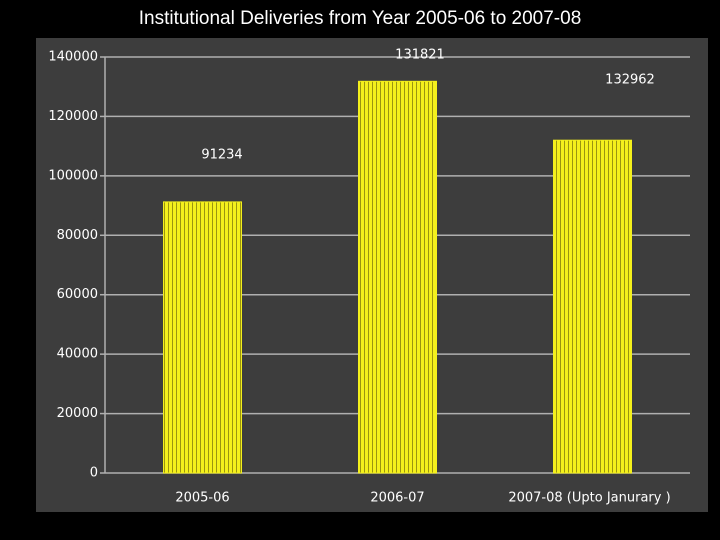 The width and height of the screenshot is (720, 540). I want to click on data-label: 131821, so click(420, 55).